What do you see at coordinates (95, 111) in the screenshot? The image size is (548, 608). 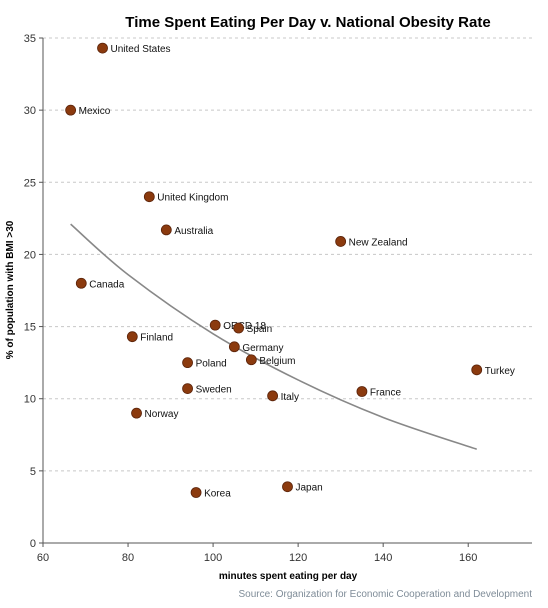 I see `point-label: Mexico` at bounding box center [95, 111].